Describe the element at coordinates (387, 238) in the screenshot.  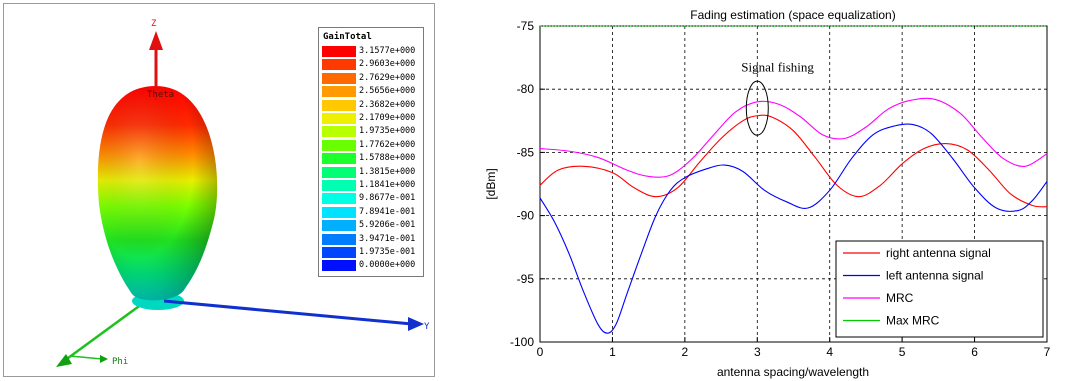
I see `gain-legend-value: 3.9471e-001` at that location.